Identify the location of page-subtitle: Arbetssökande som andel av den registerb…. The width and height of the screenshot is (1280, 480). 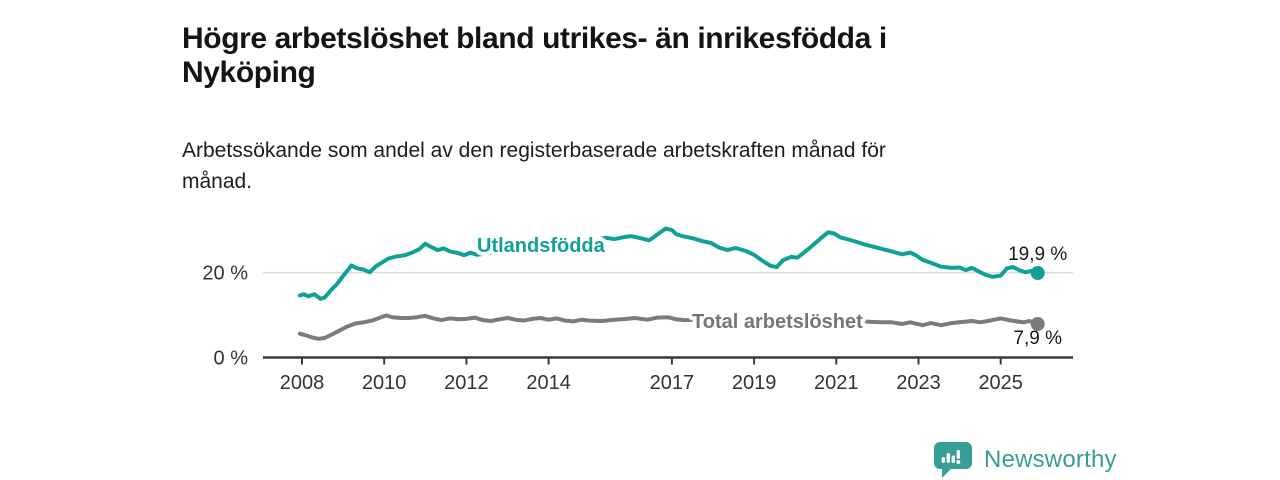
(534, 166).